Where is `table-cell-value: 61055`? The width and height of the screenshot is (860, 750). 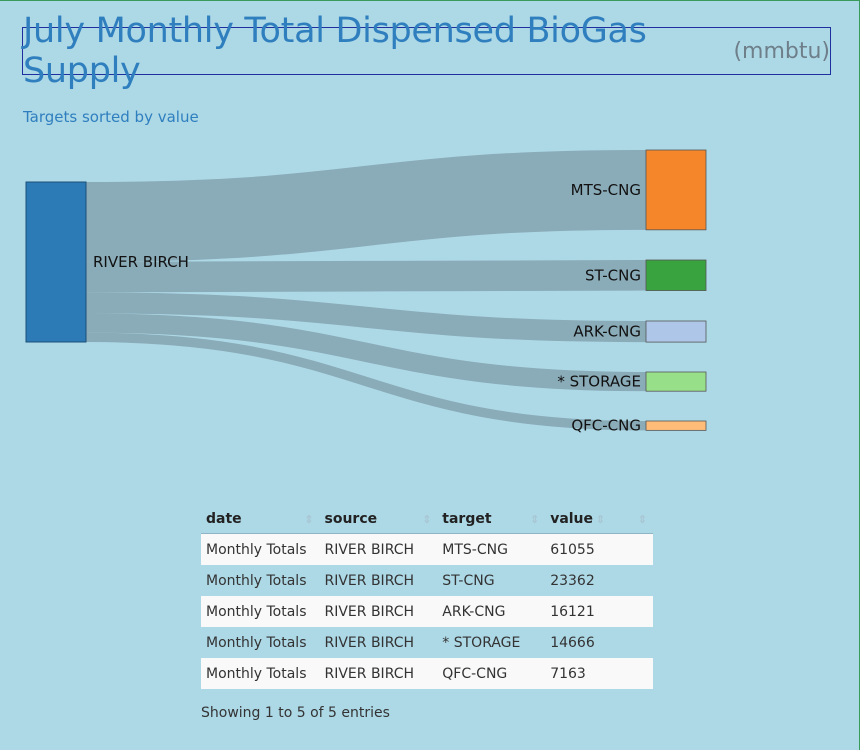 table-cell-value: 61055 is located at coordinates (578, 549).